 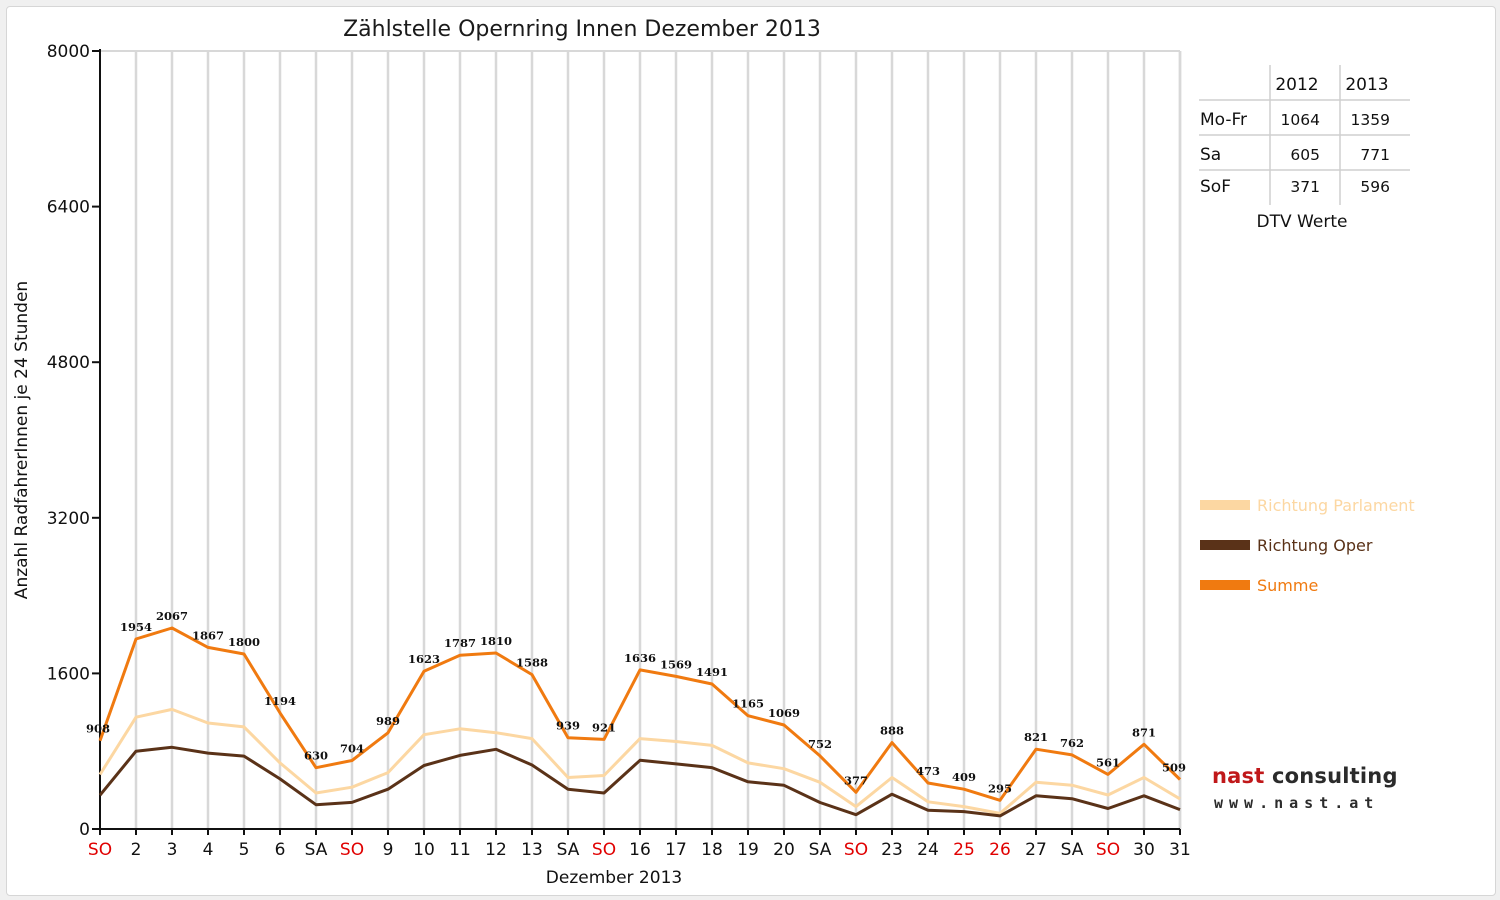 I want to click on data-label: 1867, so click(x=208, y=635).